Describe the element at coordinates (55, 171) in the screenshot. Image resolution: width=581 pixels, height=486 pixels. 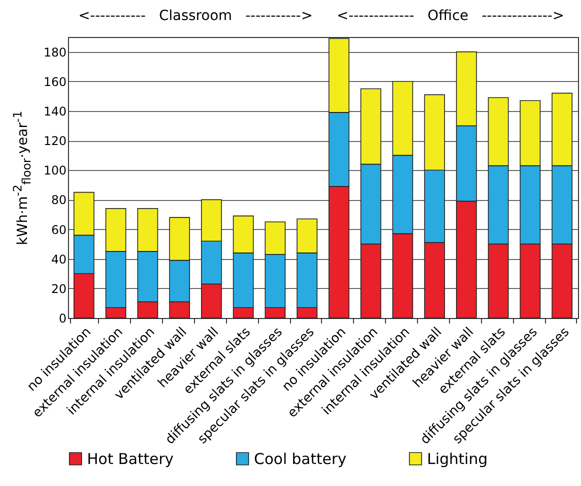
I see `y-tick-label: 100` at that location.